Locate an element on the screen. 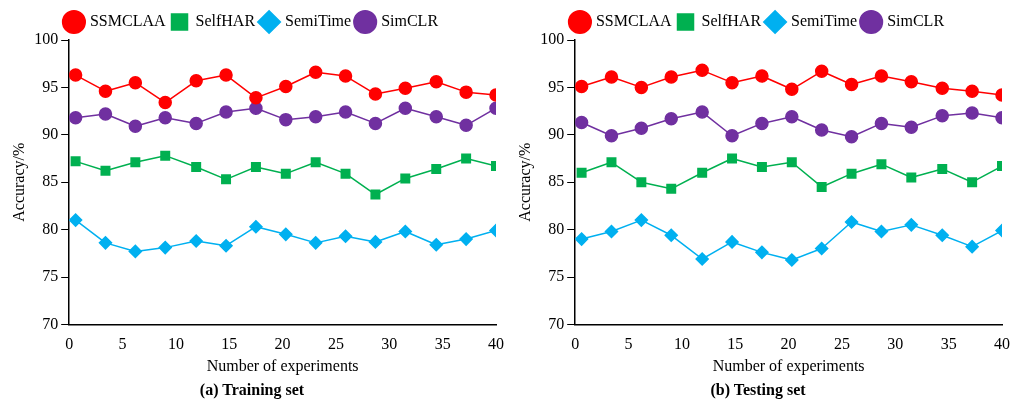 This screenshot has height=412, width=1023. y-tick-label: 95 is located at coordinates (50, 86).